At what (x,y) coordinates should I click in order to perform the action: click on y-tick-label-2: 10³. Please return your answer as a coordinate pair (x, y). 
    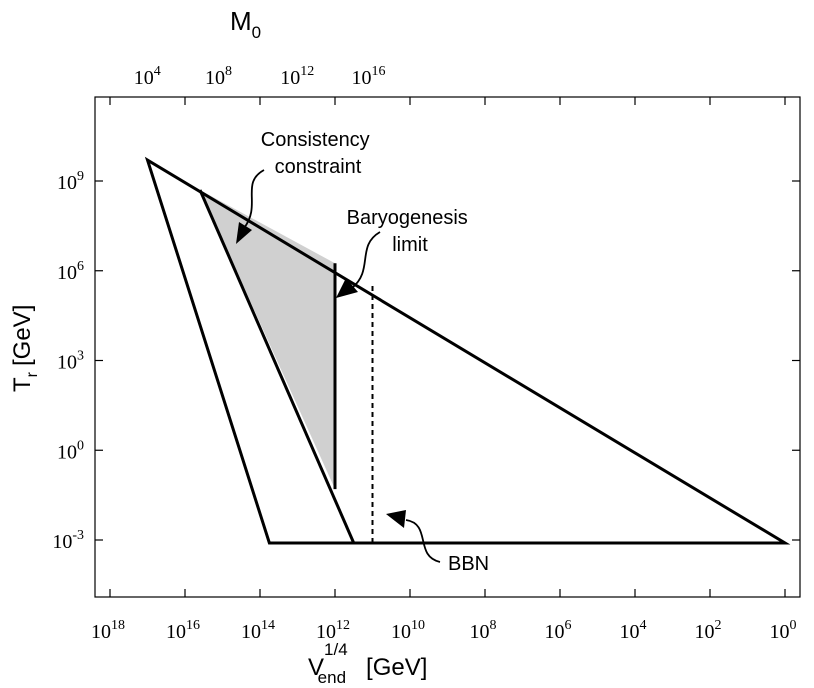
    Looking at the image, I should click on (70, 361).